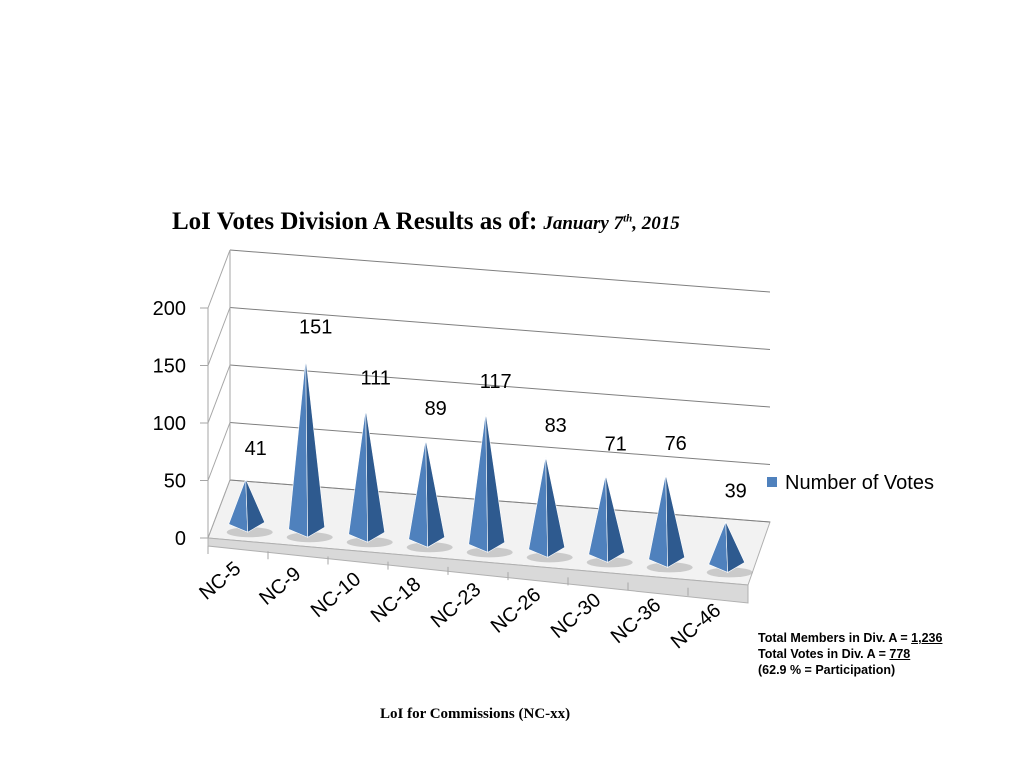 The width and height of the screenshot is (1024, 768). What do you see at coordinates (616, 445) in the screenshot?
I see `data-label: 71` at bounding box center [616, 445].